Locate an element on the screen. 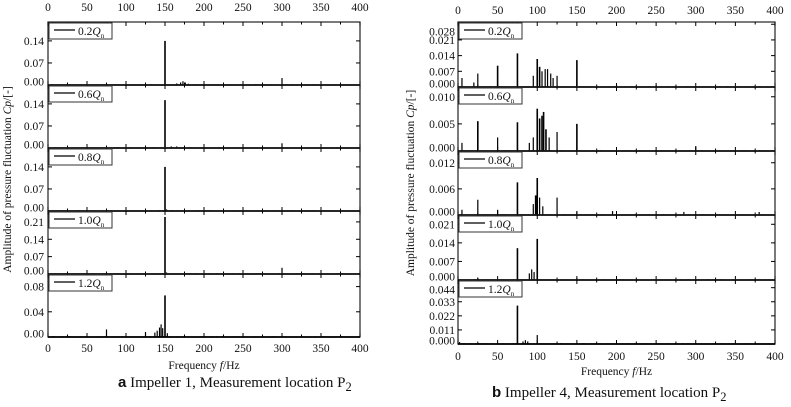 The height and width of the screenshot is (407, 791). x-tick-label-bottom: 300 is located at coordinates (282, 349).